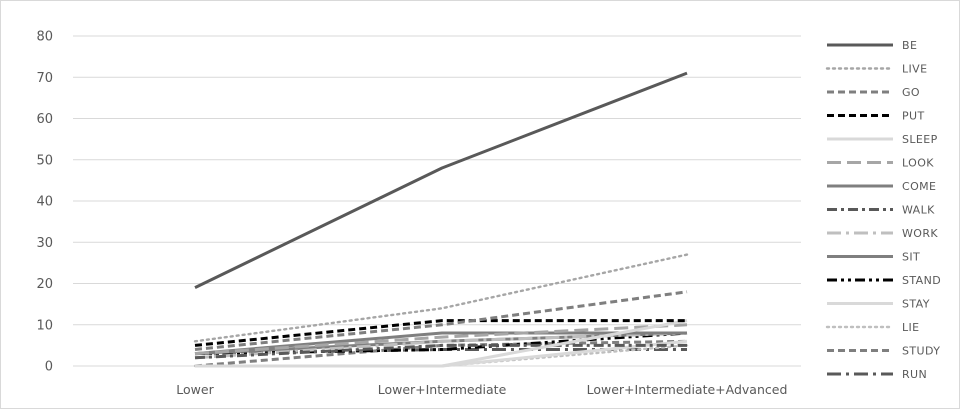 This screenshot has height=409, width=960. What do you see at coordinates (921, 351) in the screenshot?
I see `legend-label-study: STUDY` at bounding box center [921, 351].